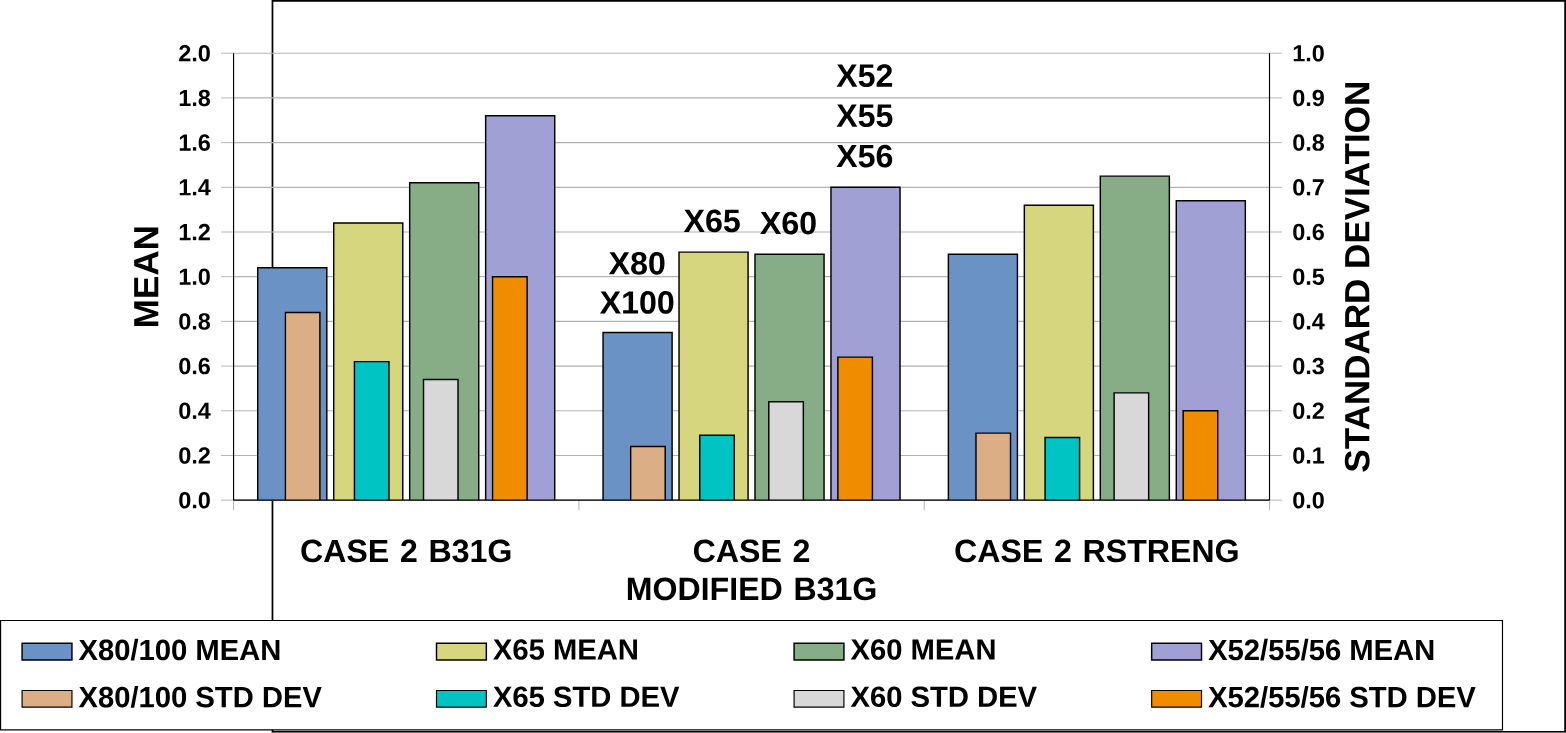  What do you see at coordinates (1309, 277) in the screenshot?
I see `y2-tick-label: 0.5` at bounding box center [1309, 277].